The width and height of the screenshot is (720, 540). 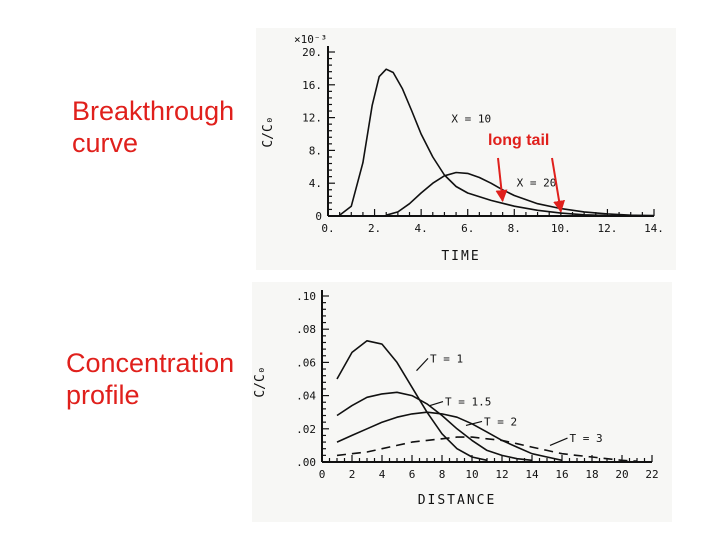 What do you see at coordinates (532, 474) in the screenshot?
I see `cp-xtick-label: 14` at bounding box center [532, 474].